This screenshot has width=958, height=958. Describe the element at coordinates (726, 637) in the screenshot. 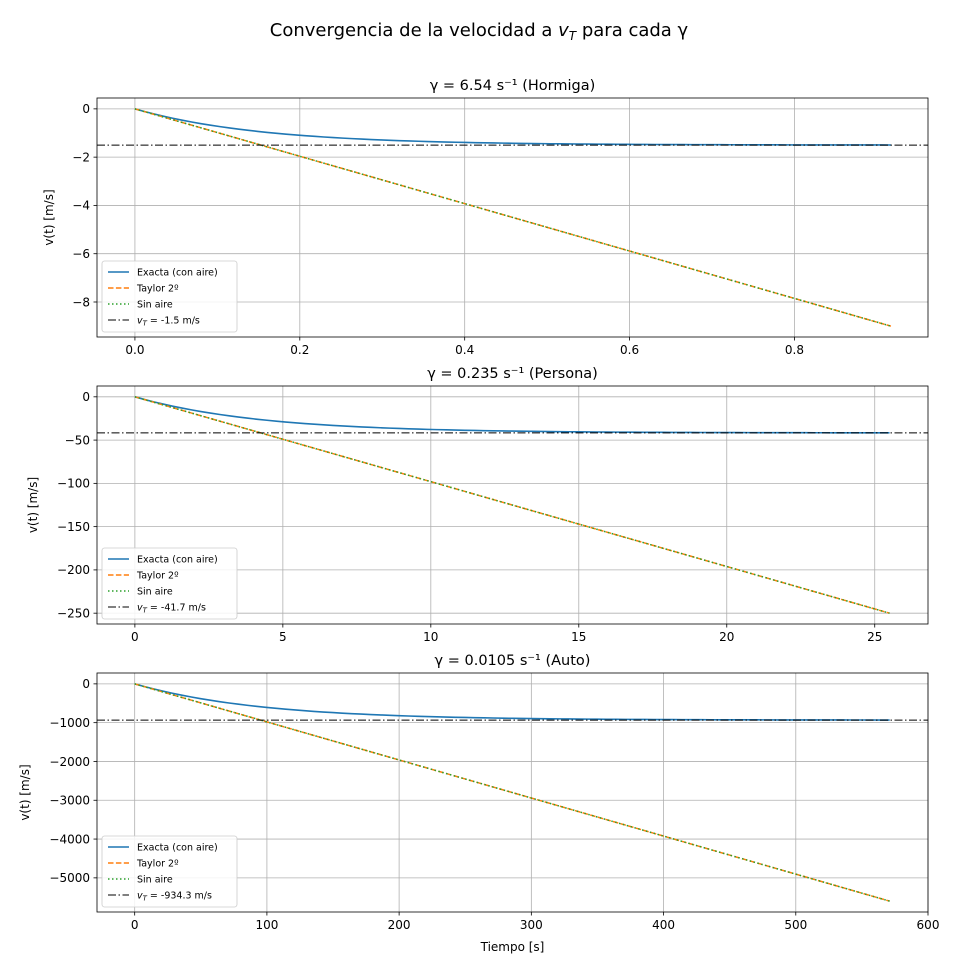

I see `x-tick-label: 20` at that location.